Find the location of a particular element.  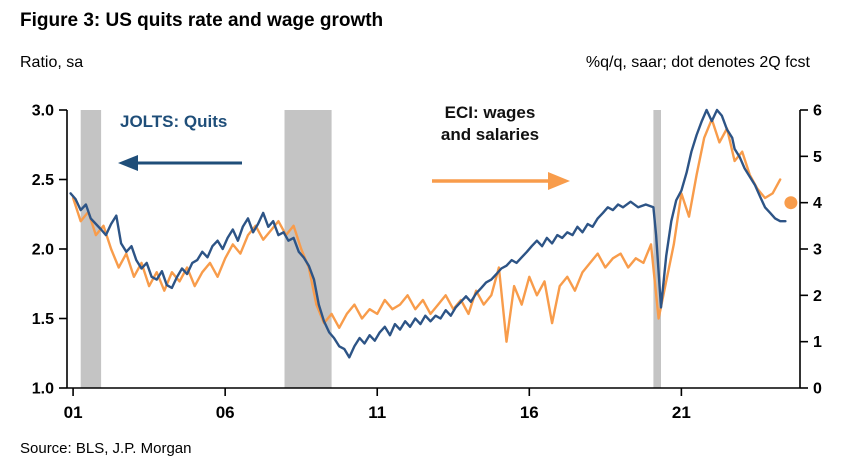

right-axis-tick-label: 6 is located at coordinates (817, 111).